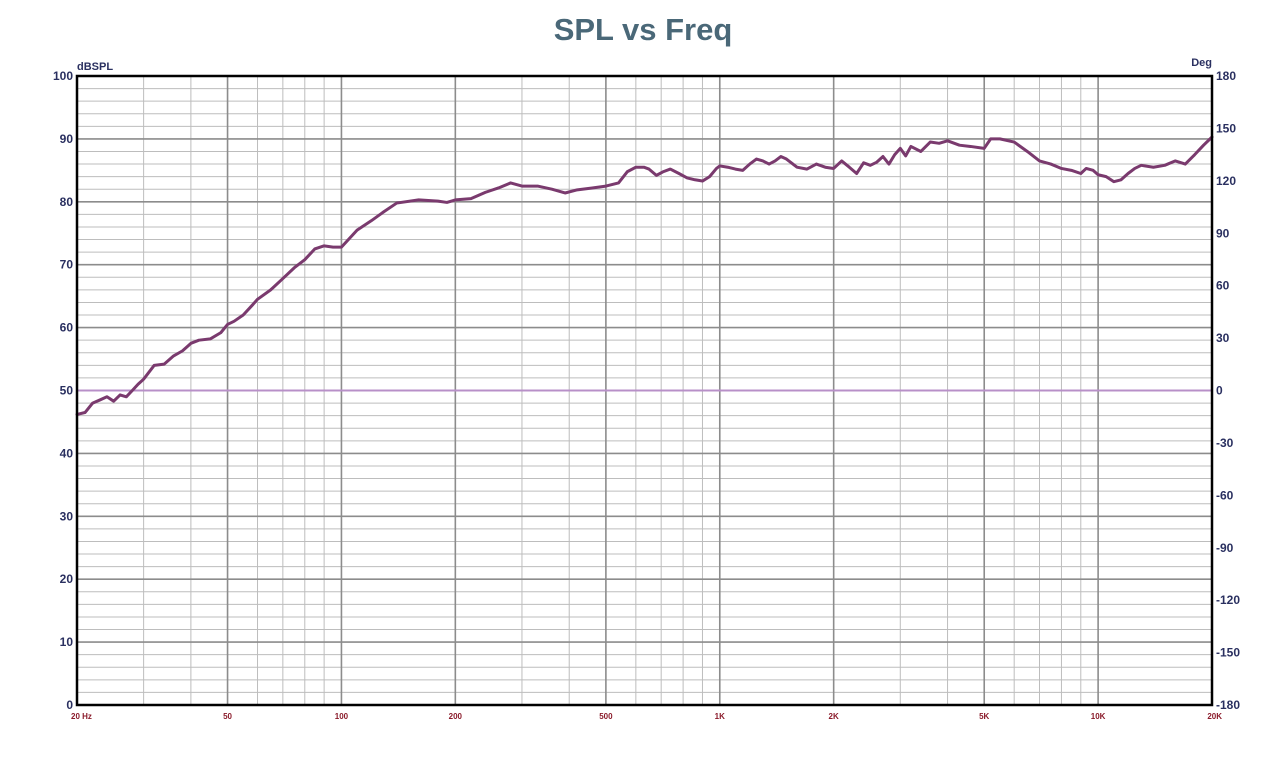 The height and width of the screenshot is (768, 1286). Describe the element at coordinates (67, 391) in the screenshot. I see `y-tick-left-label: 50` at that location.